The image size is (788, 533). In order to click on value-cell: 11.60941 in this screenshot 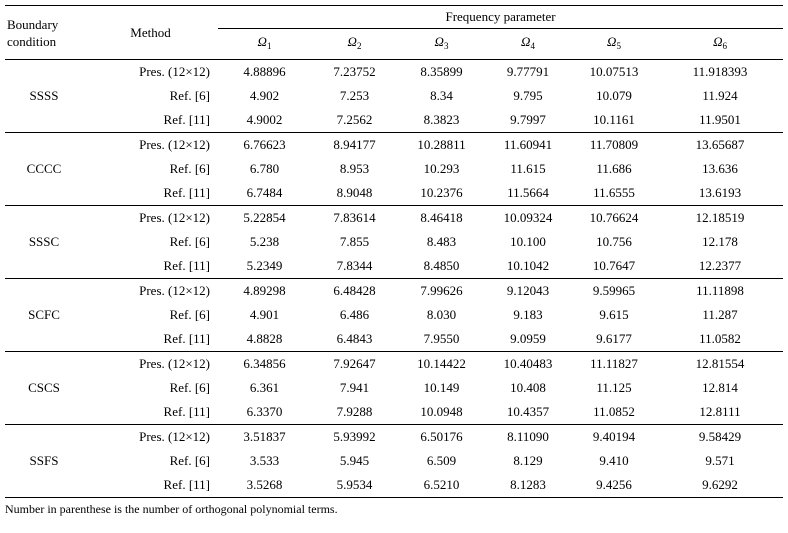, I will do `click(528, 144)`.